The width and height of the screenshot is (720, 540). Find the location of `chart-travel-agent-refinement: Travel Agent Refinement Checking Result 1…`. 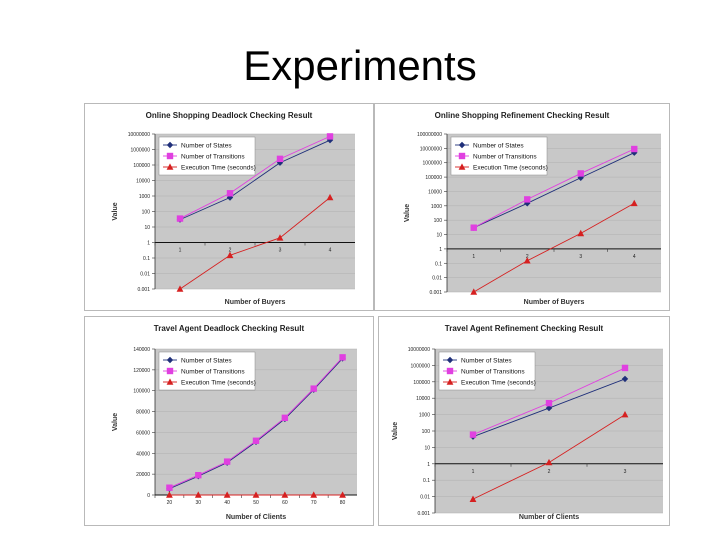

chart-travel-agent-refinement: Travel Agent Refinement Checking Result 1… is located at coordinates (527, 422).